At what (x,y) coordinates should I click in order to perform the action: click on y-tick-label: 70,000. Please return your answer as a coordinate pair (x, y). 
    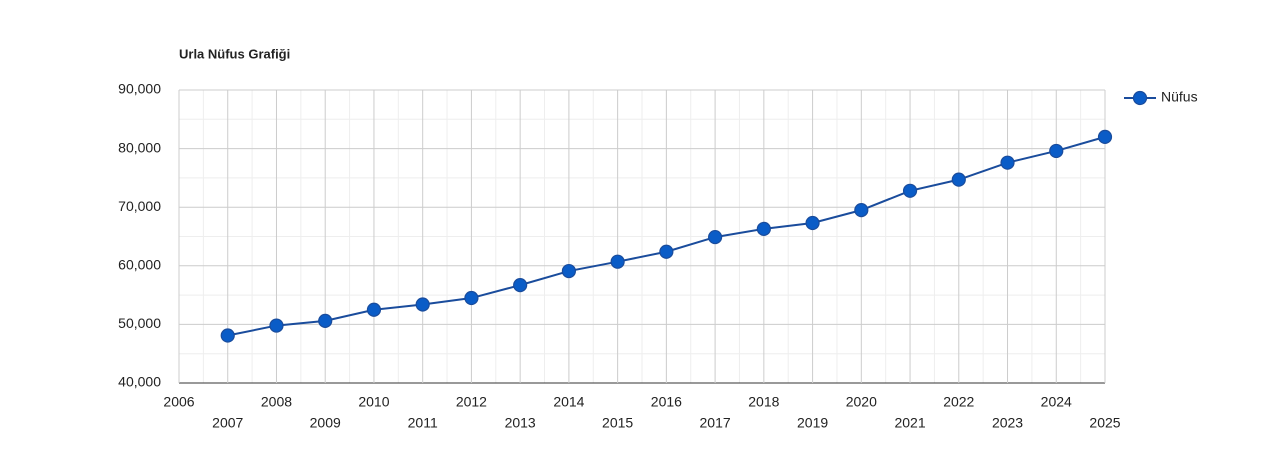
    Looking at the image, I should click on (139, 206).